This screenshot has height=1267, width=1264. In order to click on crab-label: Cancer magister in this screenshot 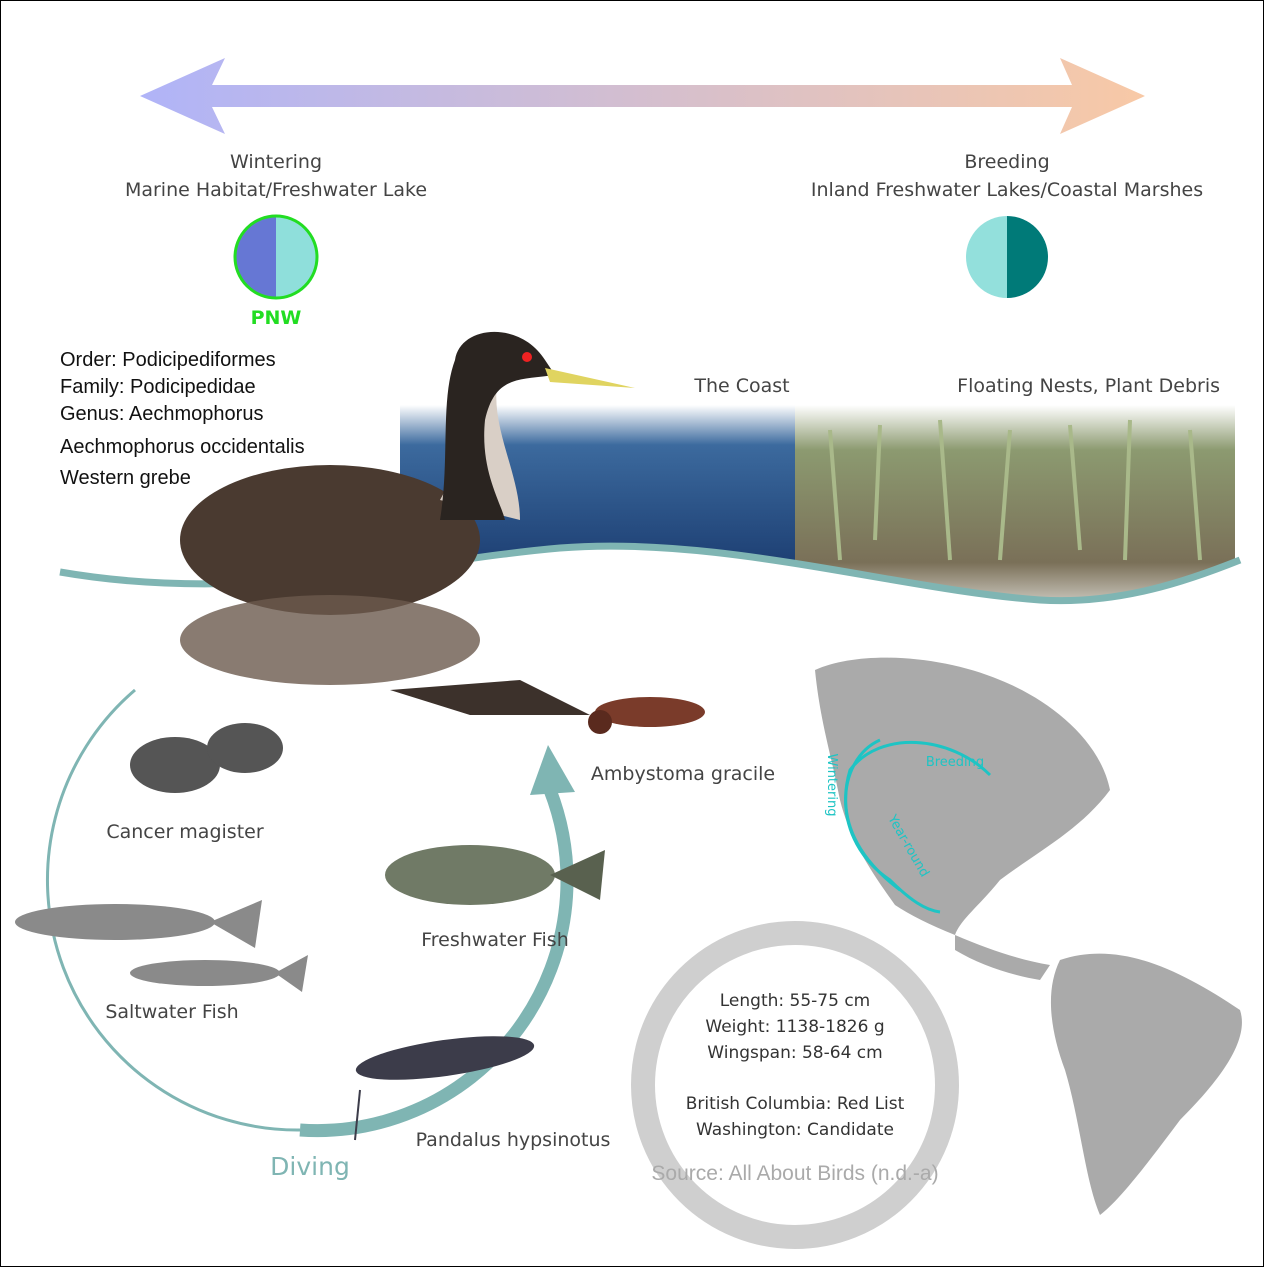, I will do `click(184, 832)`.